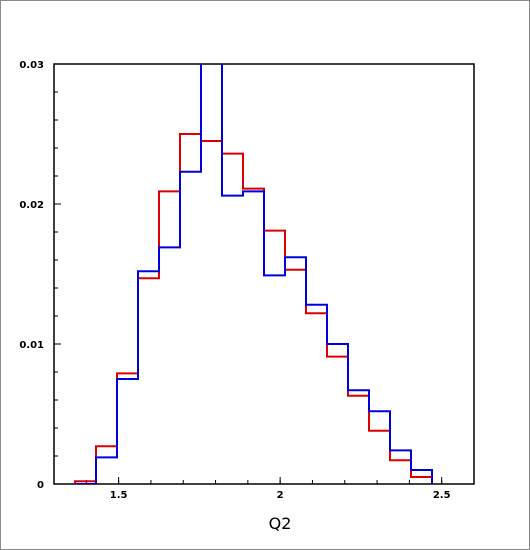  Describe the element at coordinates (280, 495) in the screenshot. I see `x-tick-label: 2` at that location.